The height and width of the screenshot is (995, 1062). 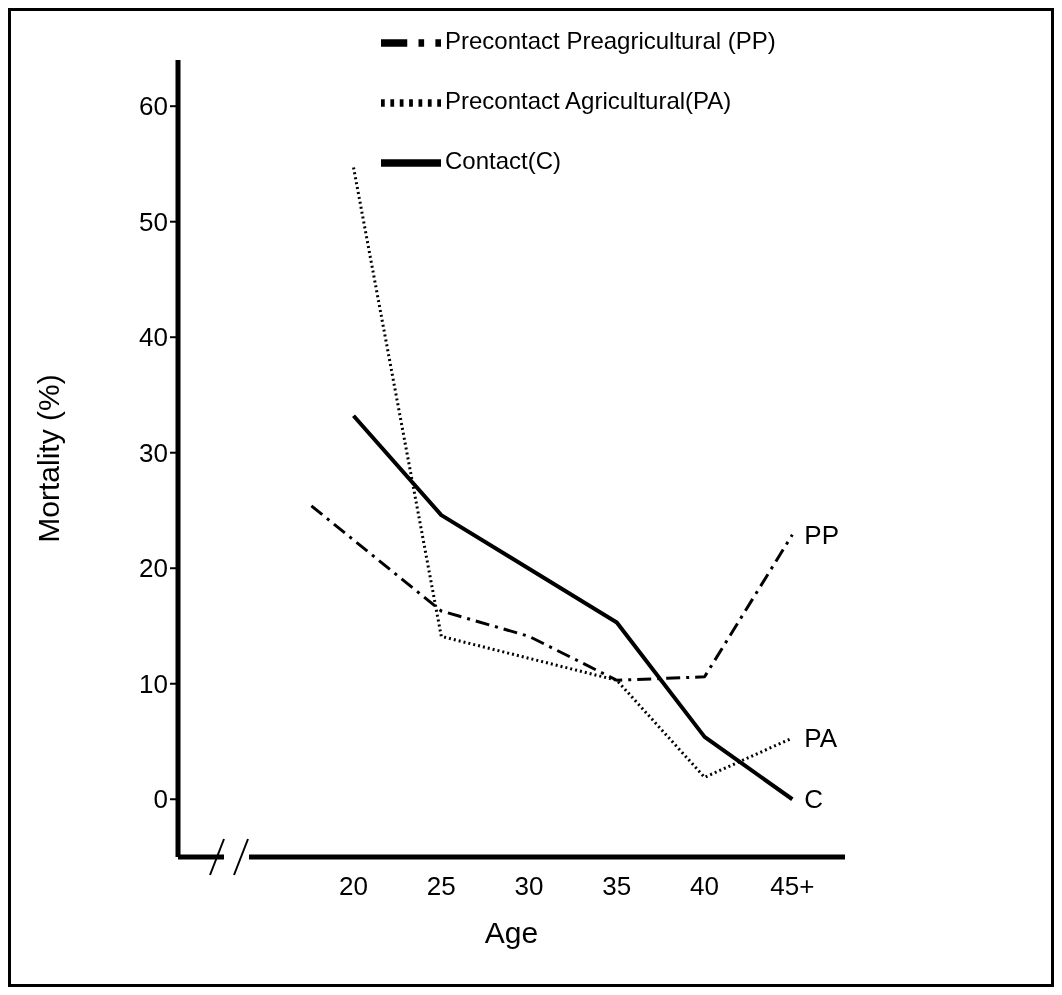 What do you see at coordinates (822, 534) in the screenshot?
I see `annotation: PP` at bounding box center [822, 534].